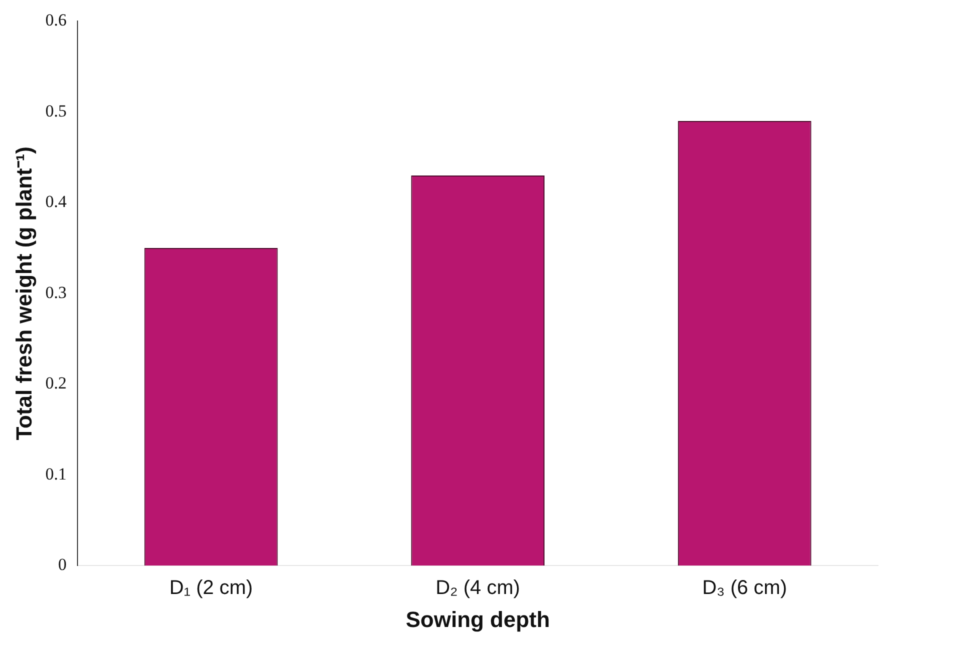 The height and width of the screenshot is (662, 960). I want to click on y-tick-label: 0.1, so click(56, 474).